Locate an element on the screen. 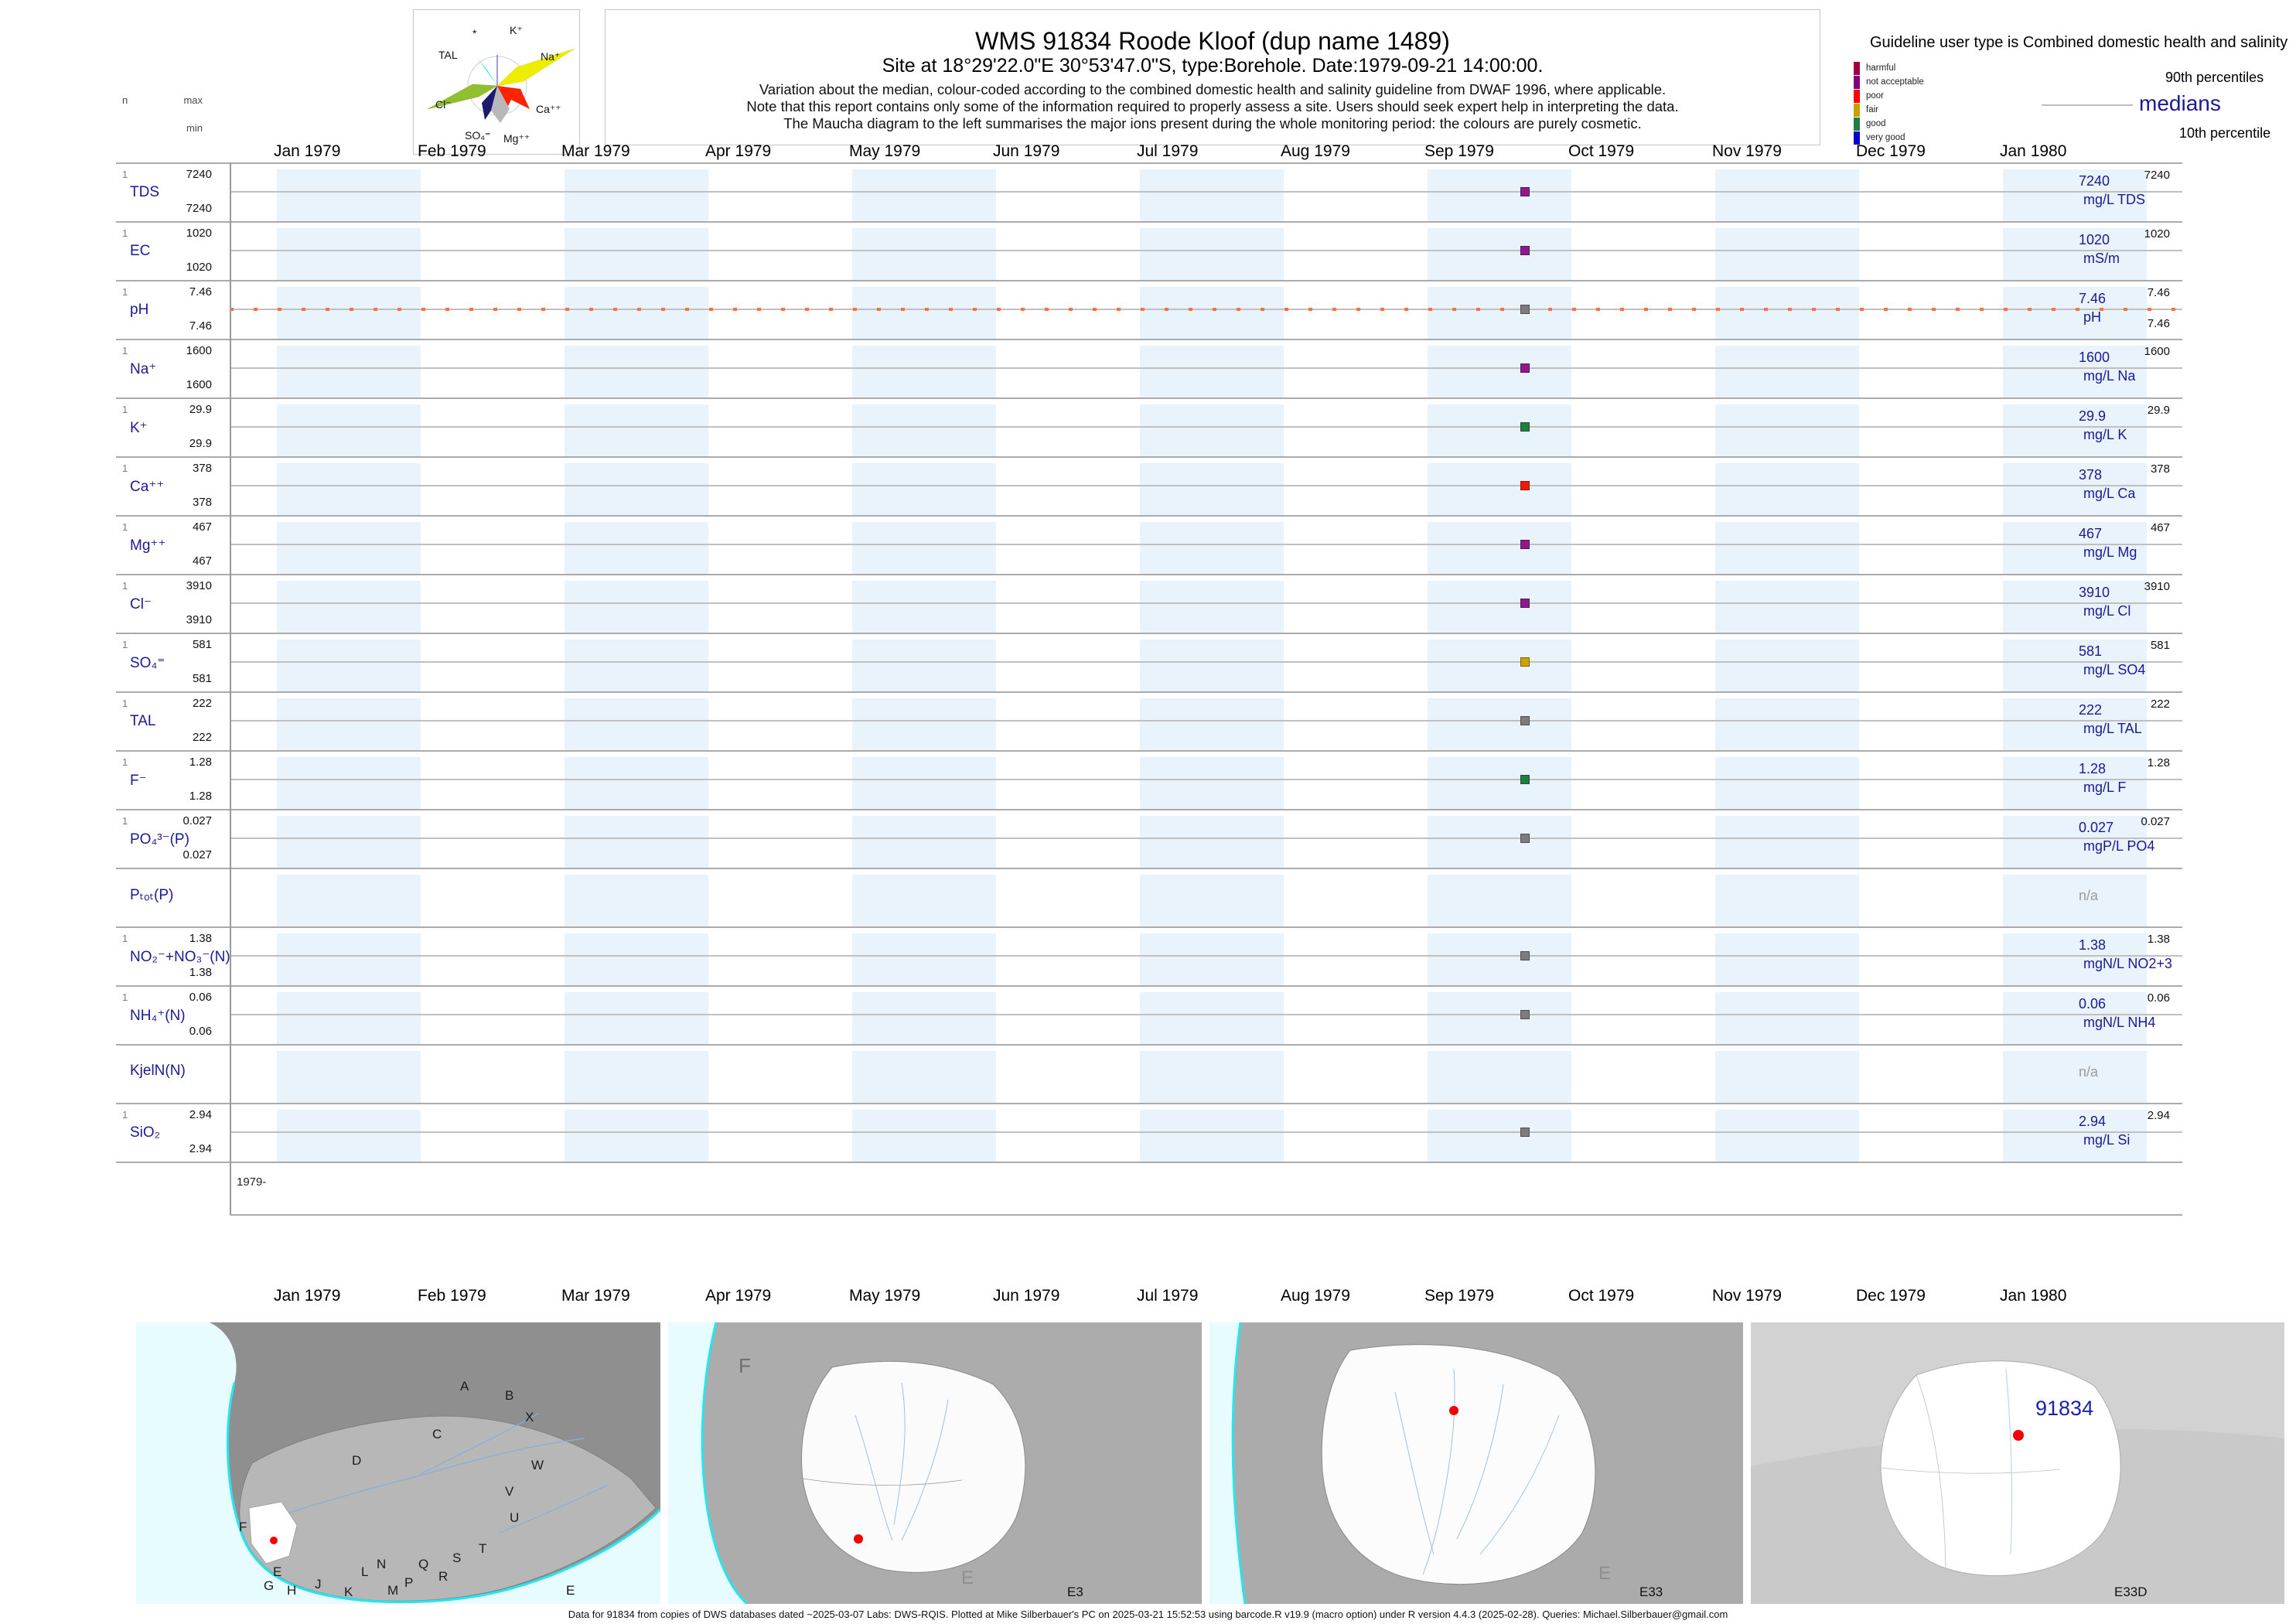 This screenshot has height=1624, width=2296. month-label-top: May 1979 is located at coordinates (885, 151).